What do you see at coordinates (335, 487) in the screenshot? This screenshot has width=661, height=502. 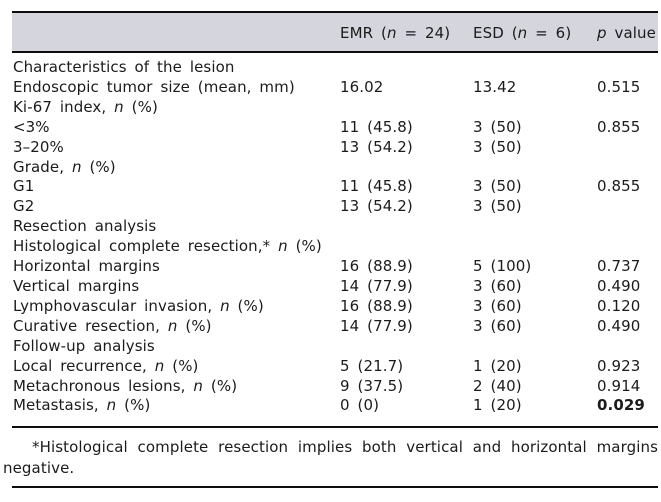 I see `bottom-rule` at bounding box center [335, 487].